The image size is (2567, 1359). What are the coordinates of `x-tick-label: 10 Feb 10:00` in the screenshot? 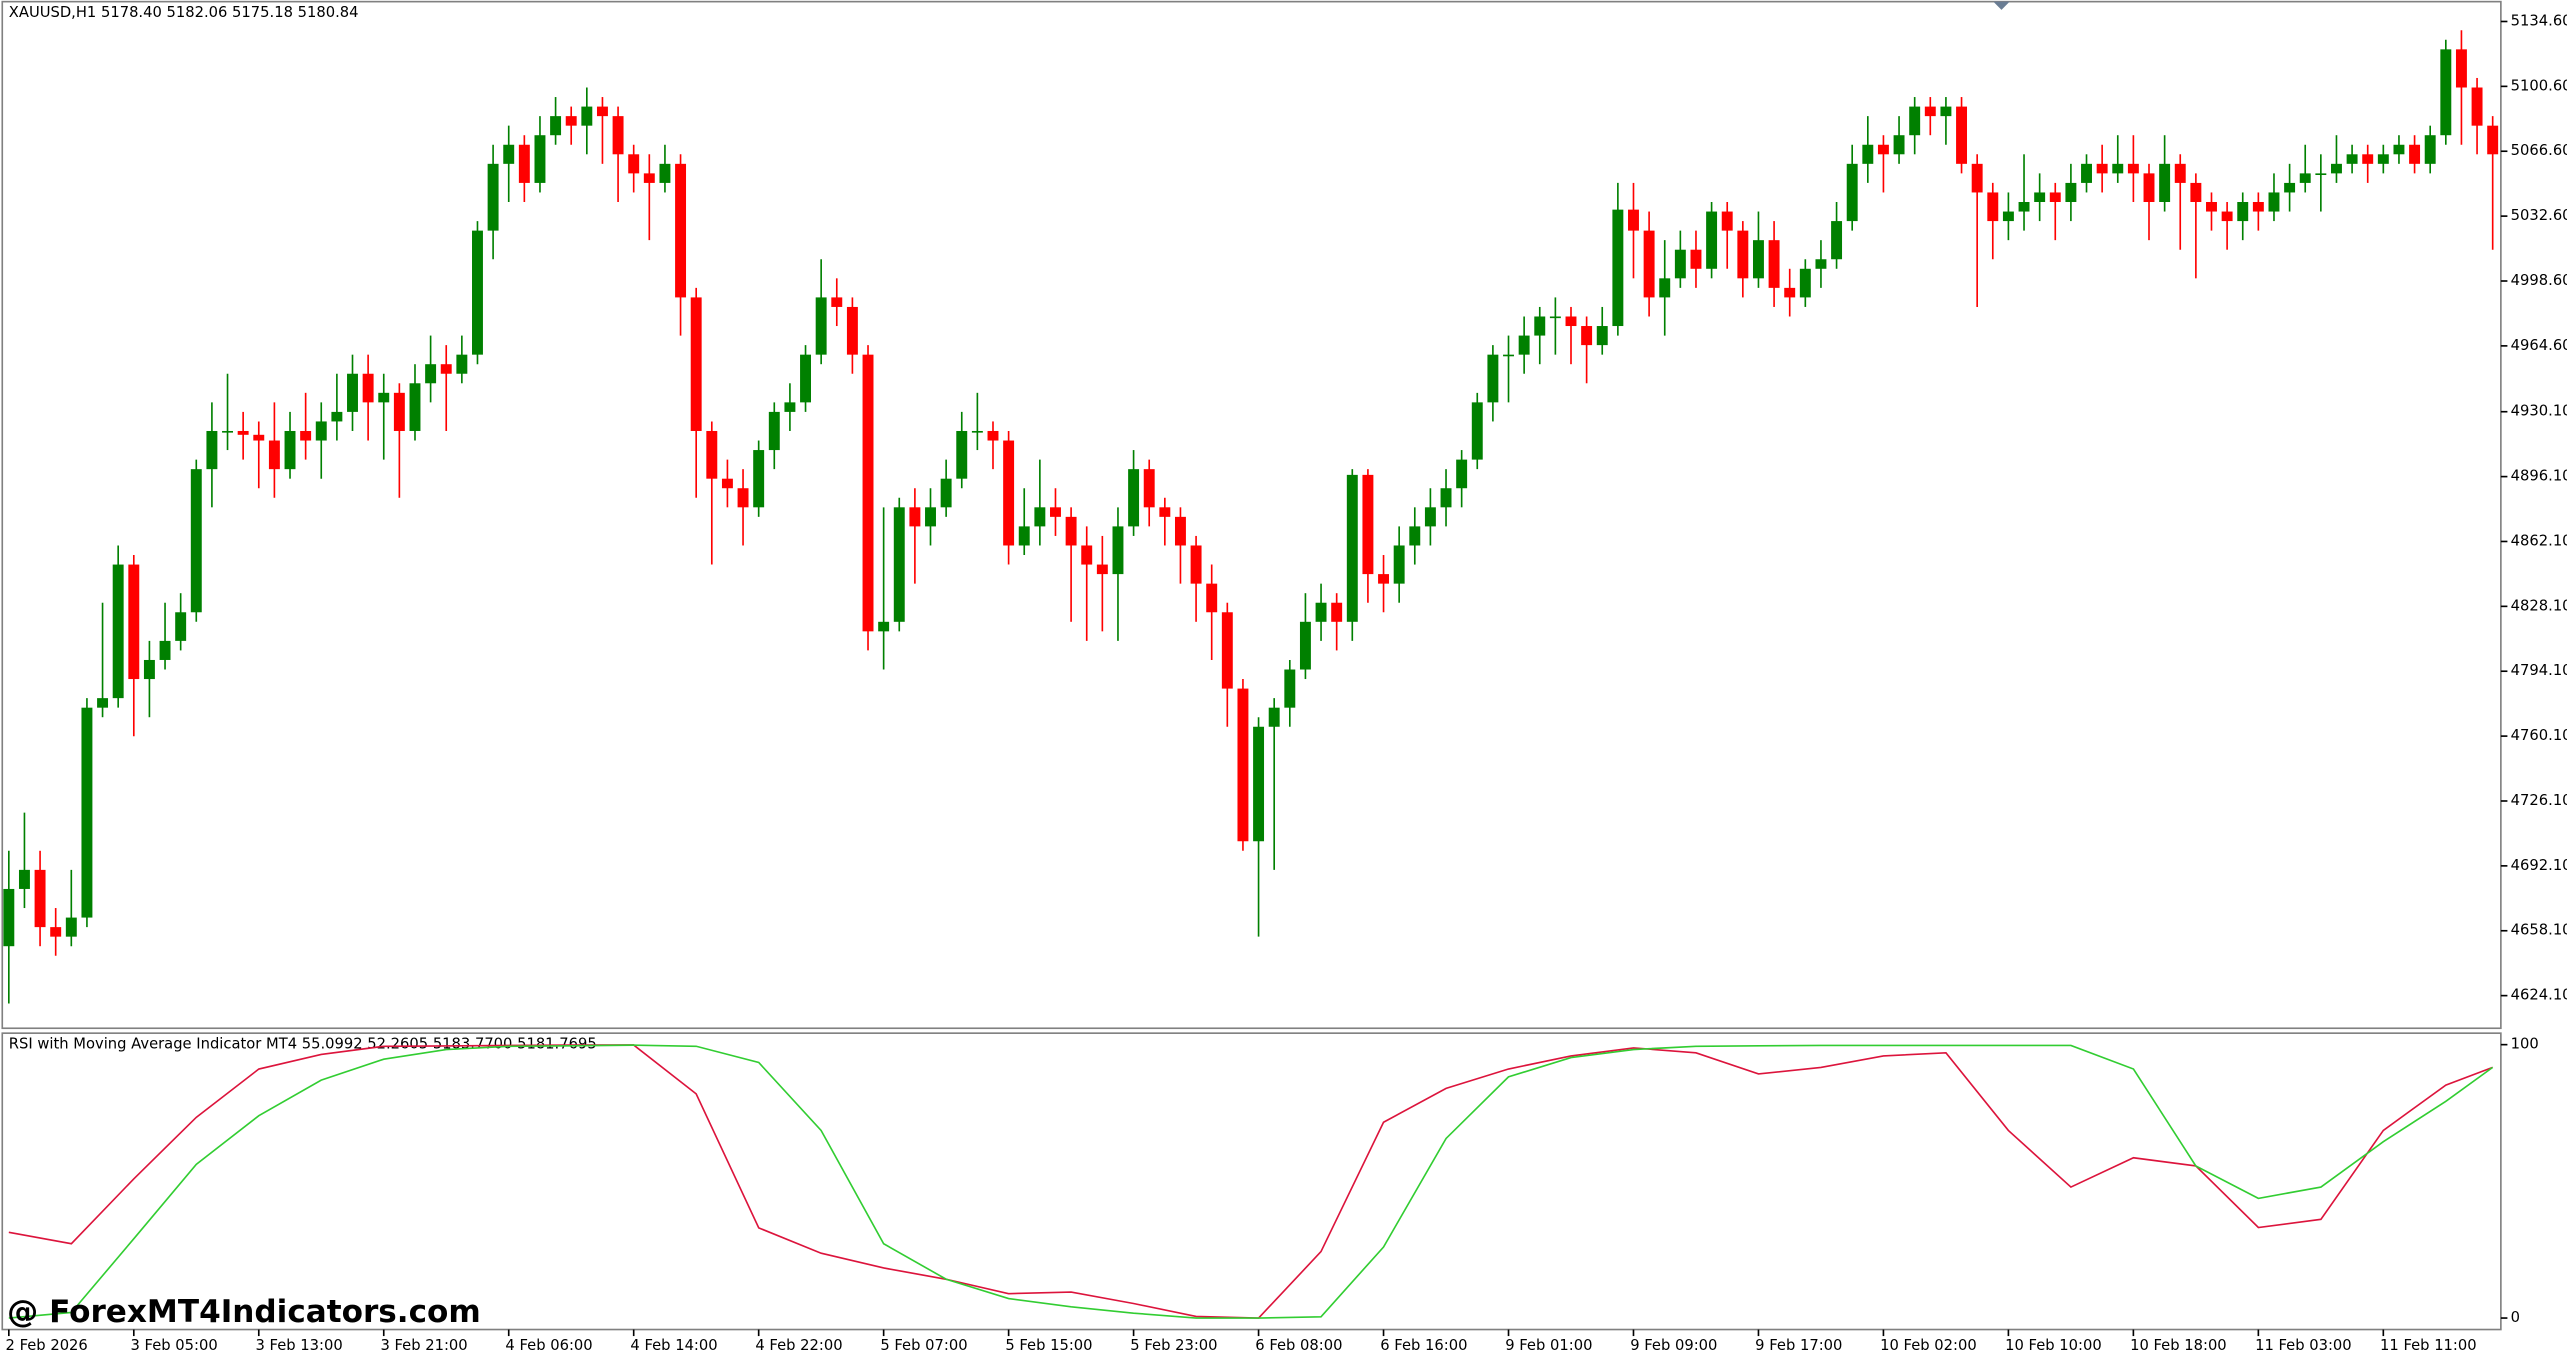 It's located at (2053, 1345).